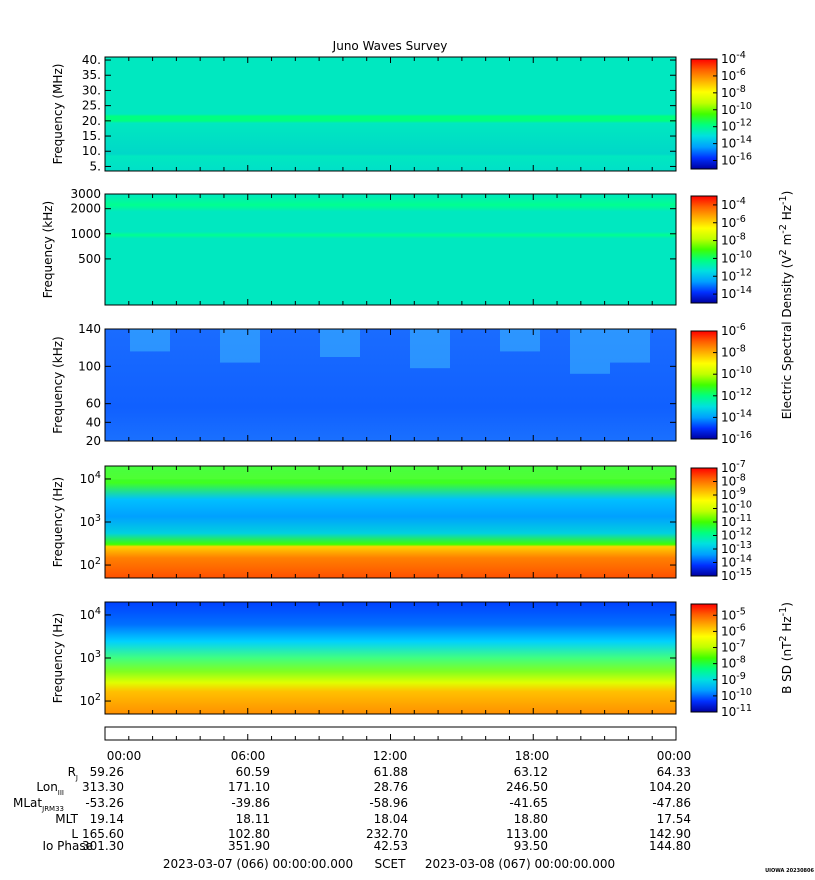  Describe the element at coordinates (249, 787) in the screenshot. I see `row-value: 171.10` at that location.